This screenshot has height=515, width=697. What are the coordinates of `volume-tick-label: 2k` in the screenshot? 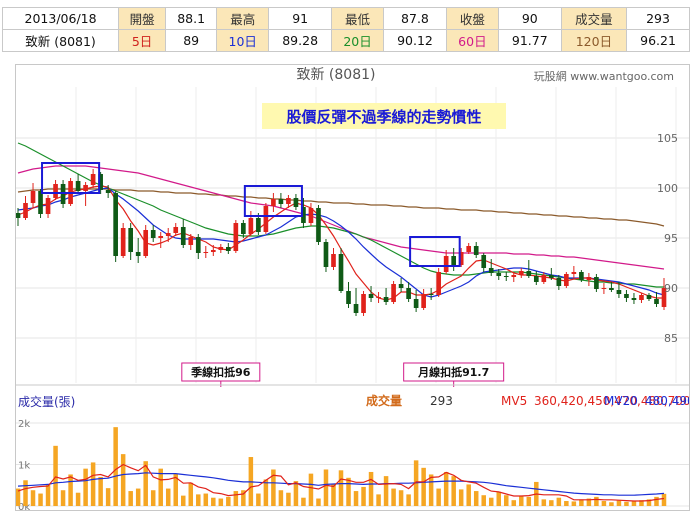 It's located at (24, 424).